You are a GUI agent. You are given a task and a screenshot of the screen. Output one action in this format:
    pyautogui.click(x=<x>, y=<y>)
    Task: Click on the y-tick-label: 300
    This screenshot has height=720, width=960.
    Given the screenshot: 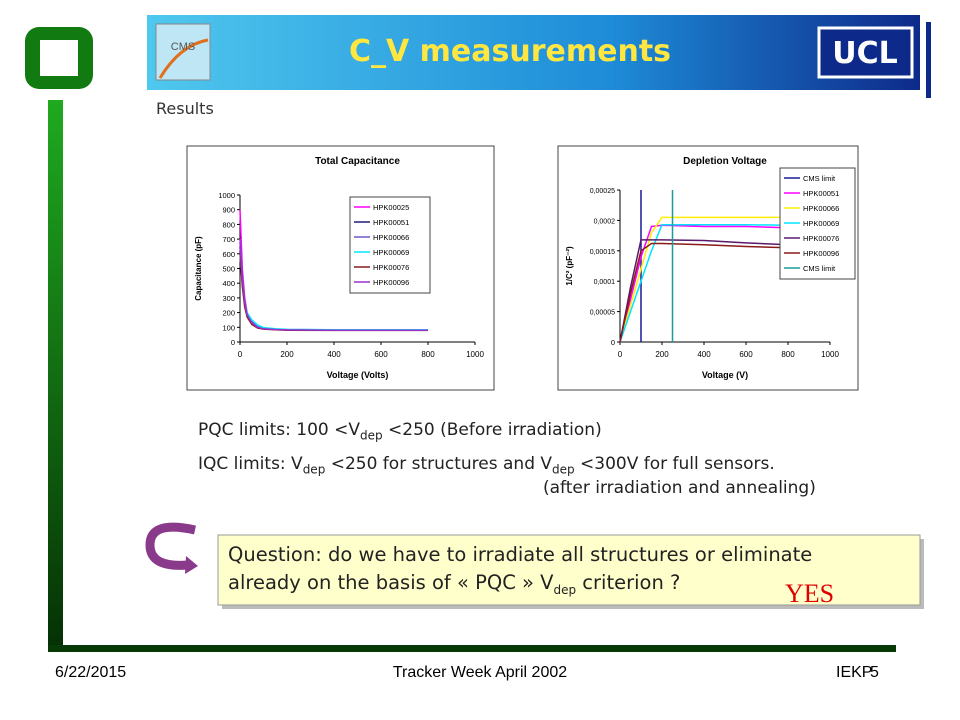 What is the action you would take?
    pyautogui.click(x=228, y=298)
    